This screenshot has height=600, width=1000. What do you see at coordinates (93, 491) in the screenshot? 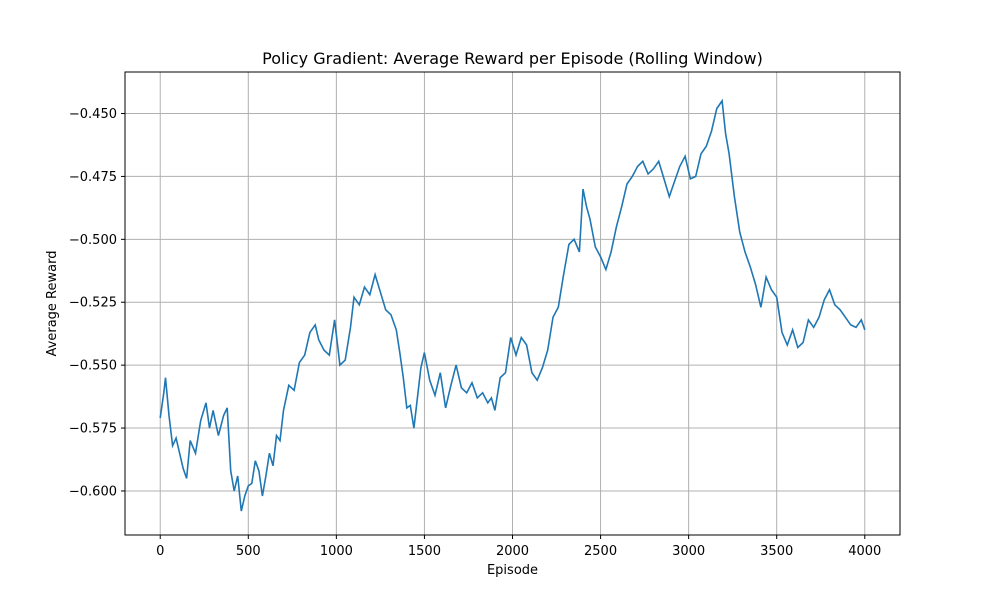
I see `y-tick-label: −0.600` at bounding box center [93, 491].